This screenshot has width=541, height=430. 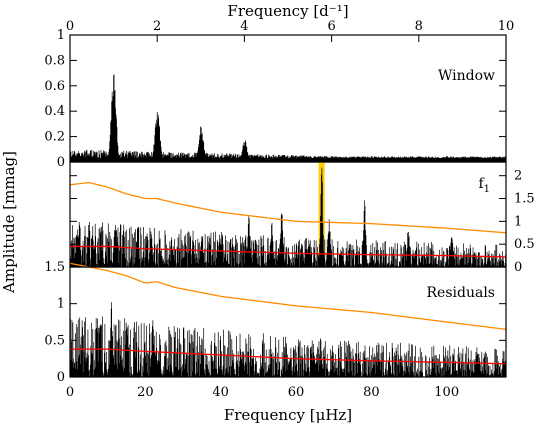 What do you see at coordinates (54, 111) in the screenshot?
I see `y-tick-label: 0.4` at bounding box center [54, 111].